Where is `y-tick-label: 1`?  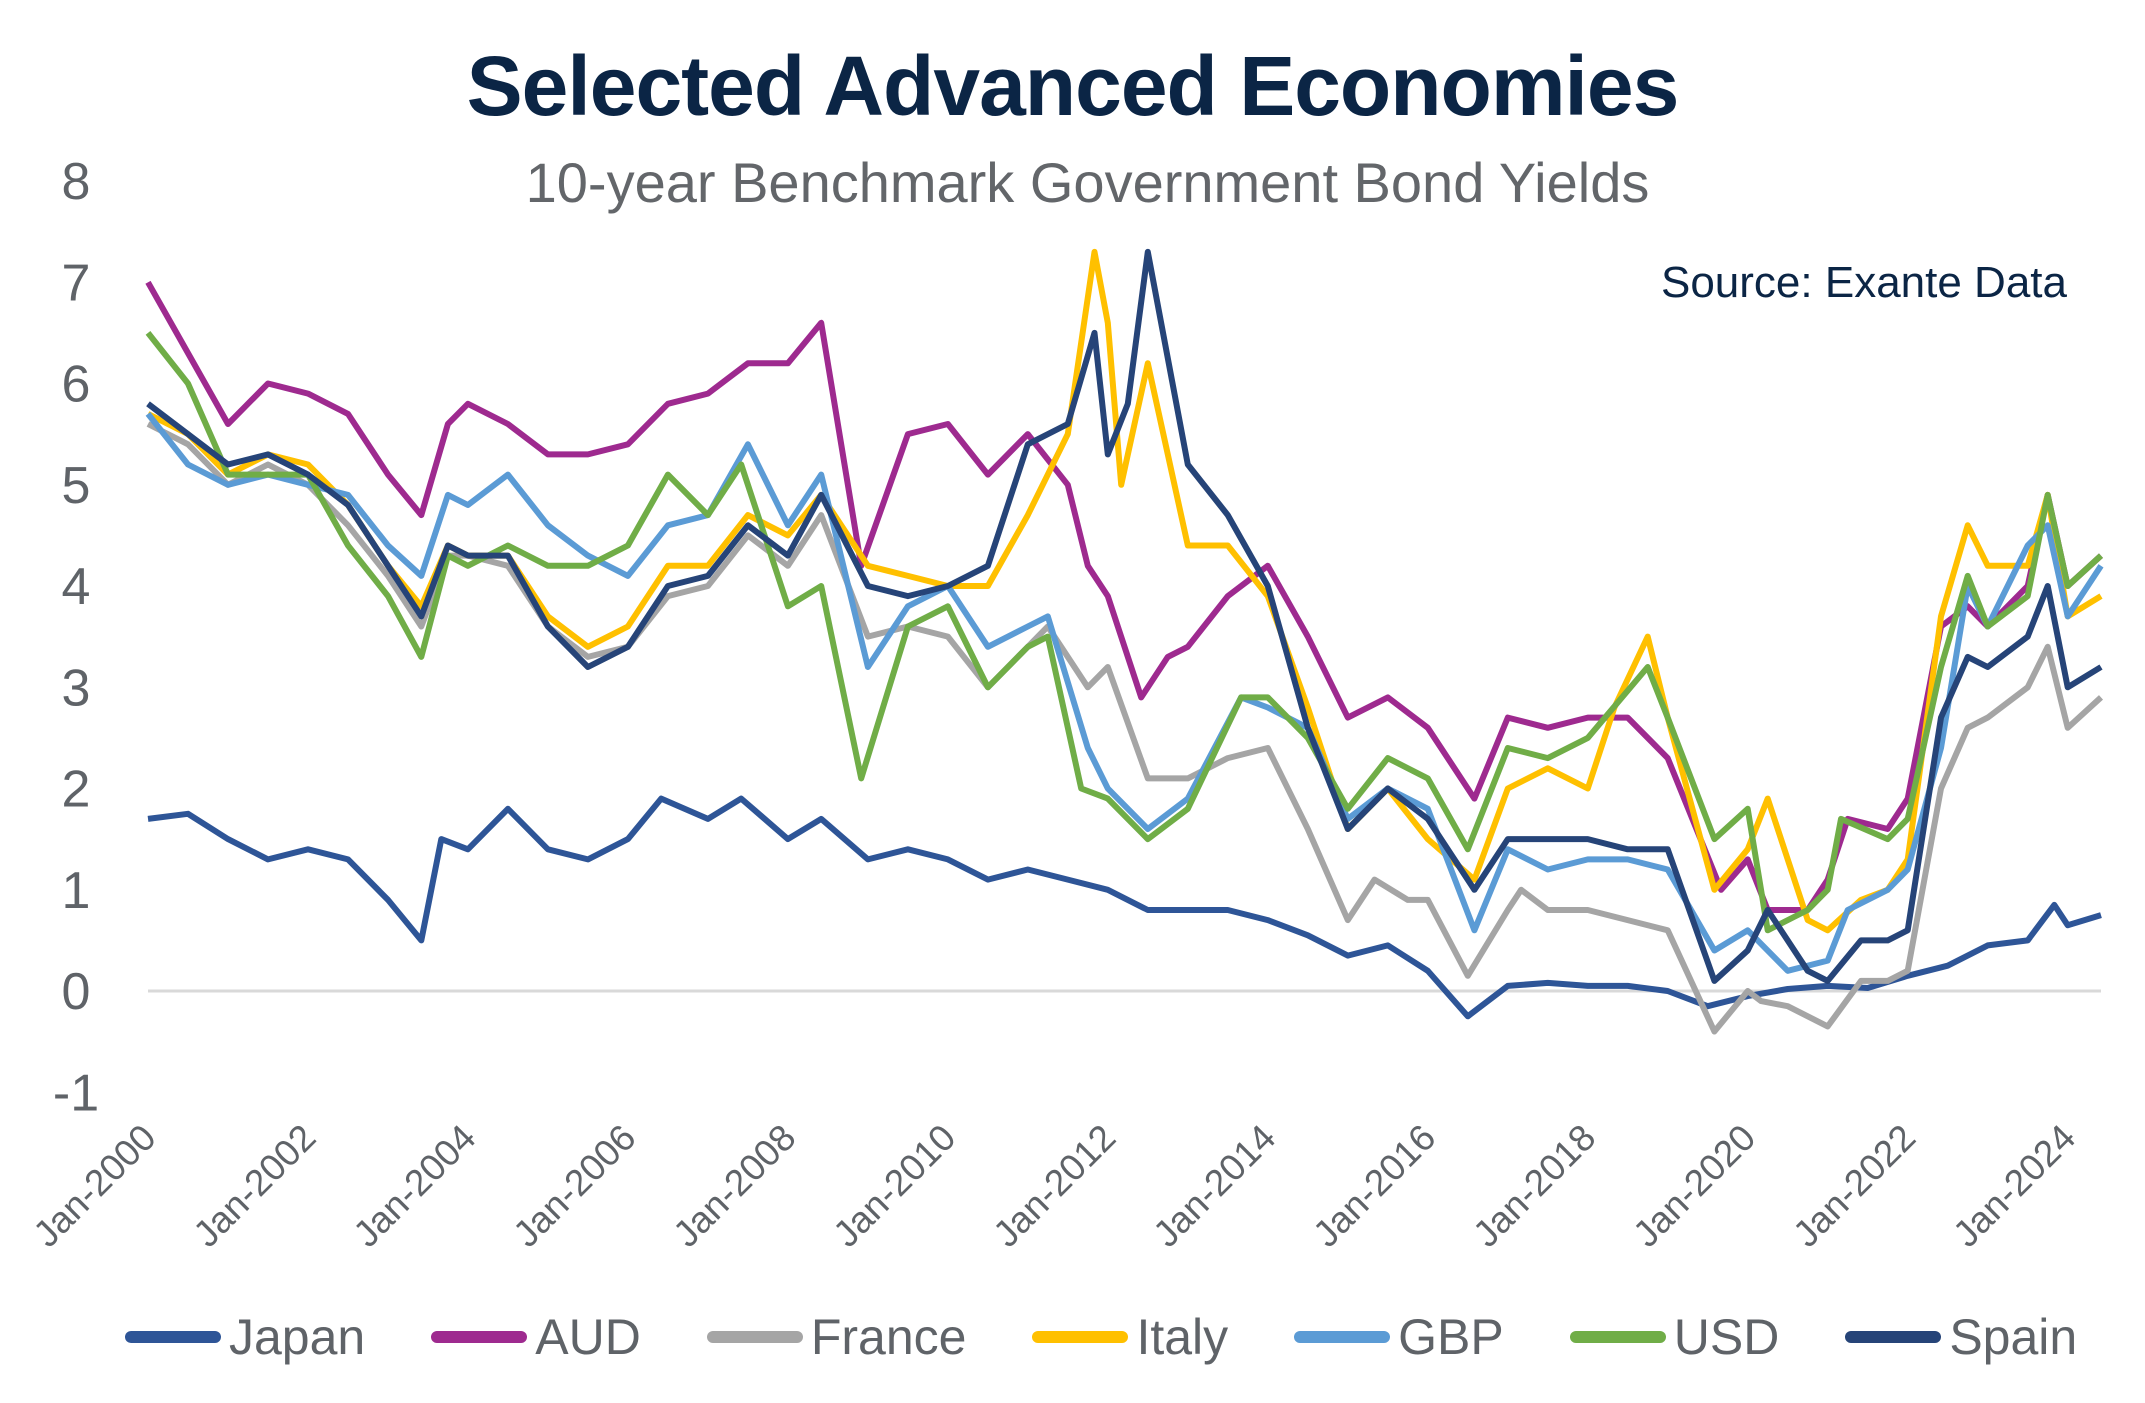 y-tick-label: 1 is located at coordinates (76, 891).